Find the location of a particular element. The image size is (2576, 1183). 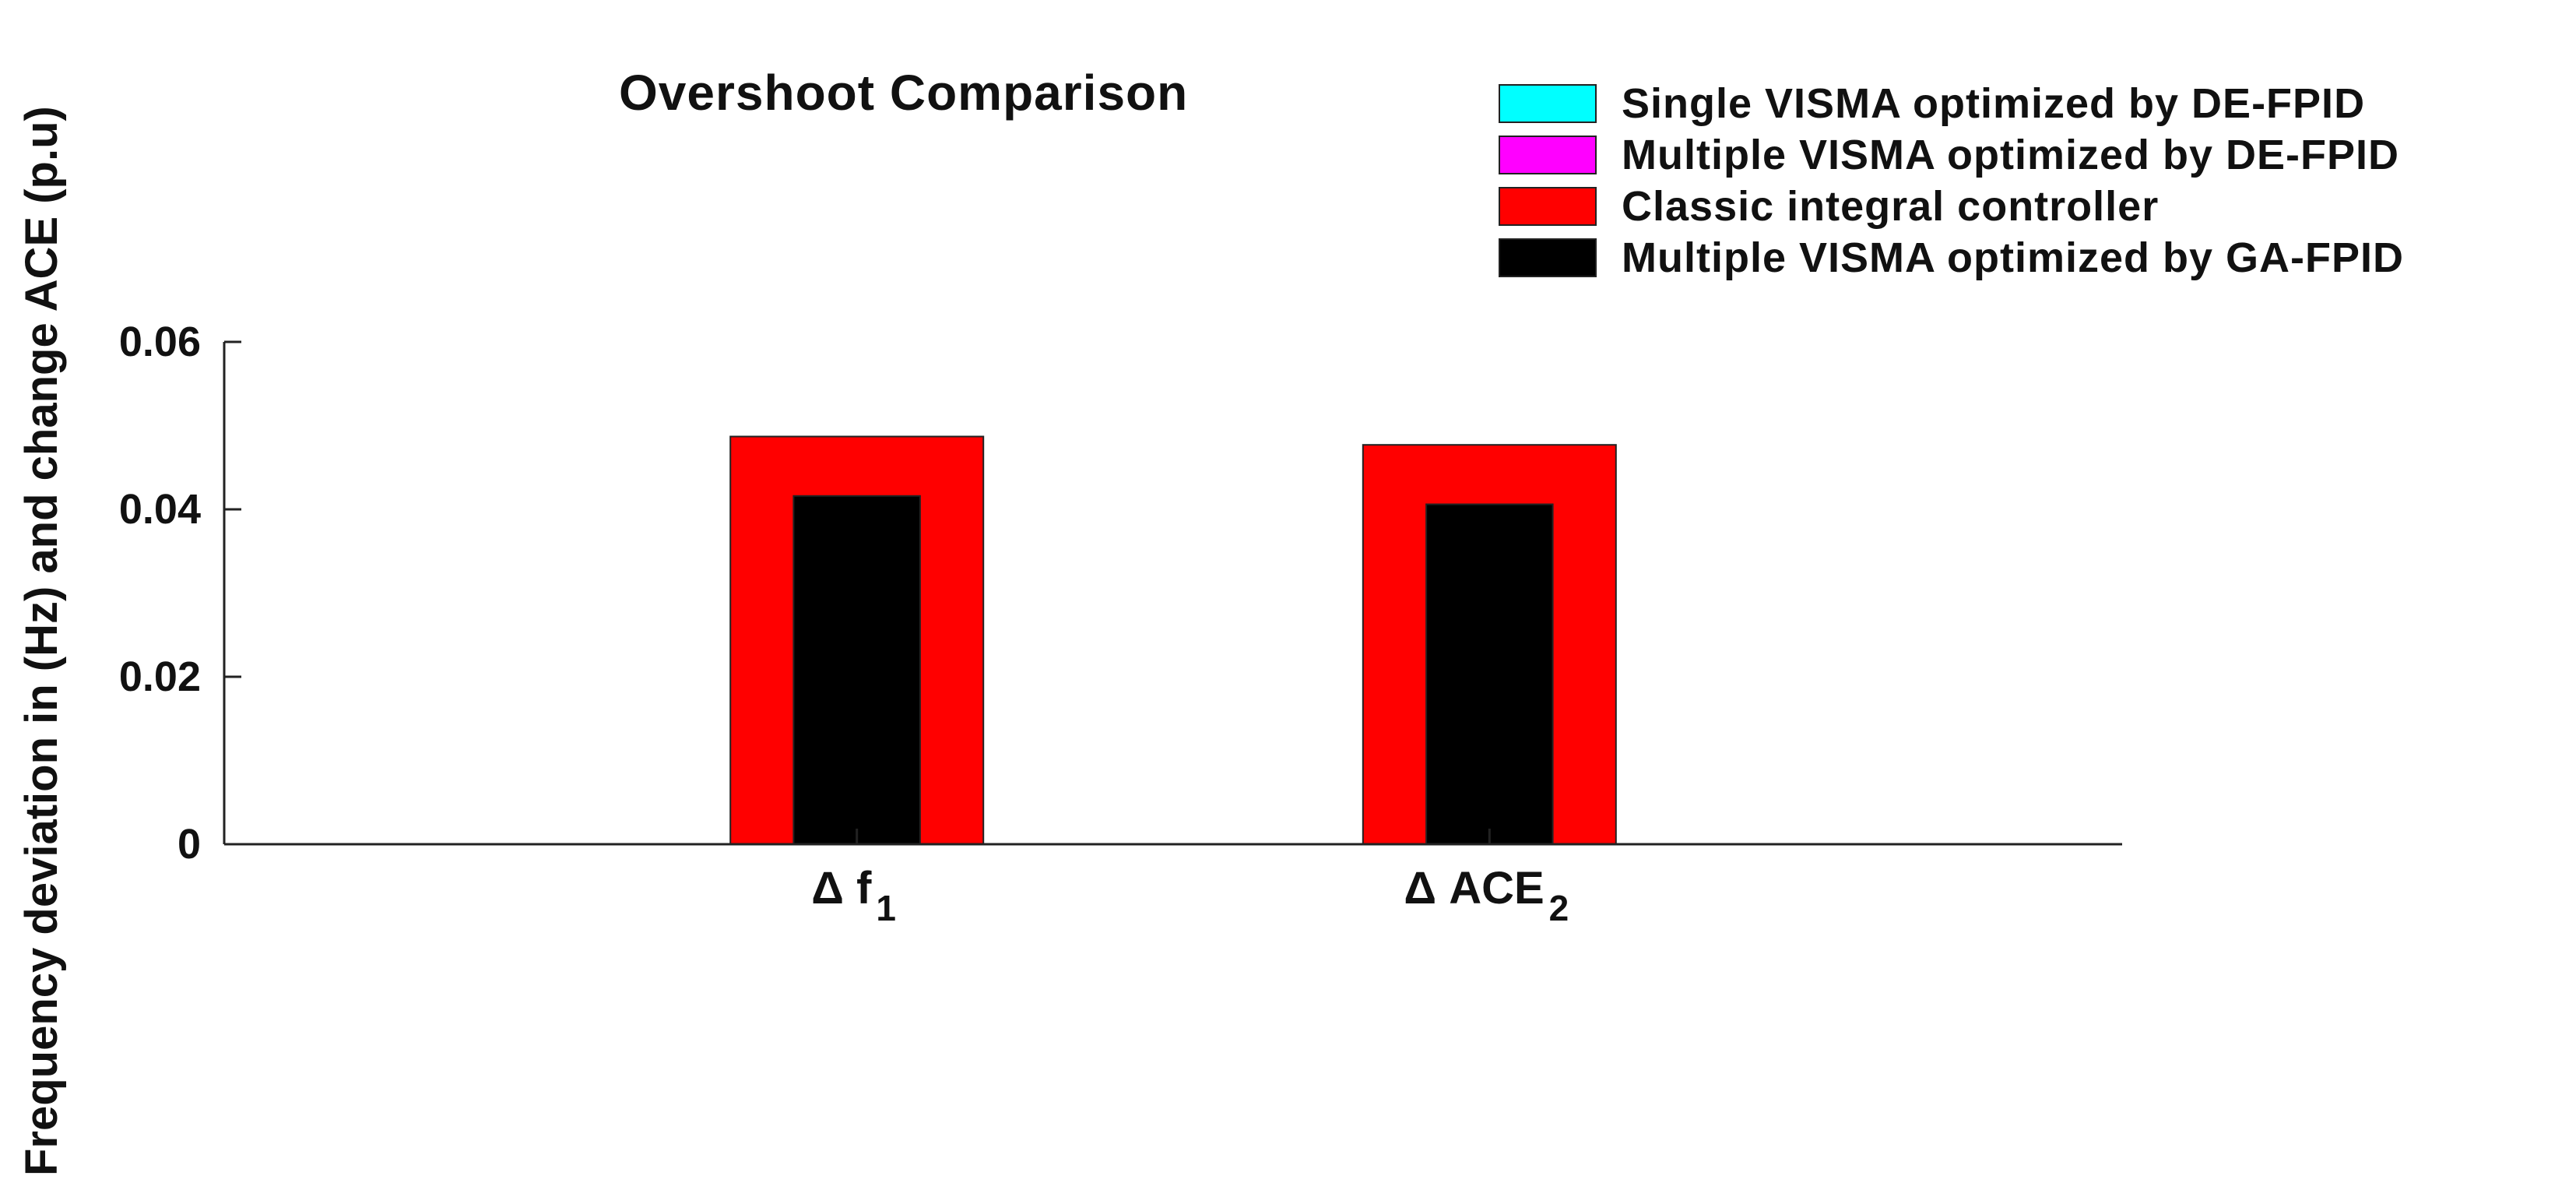

x-tick-label: Δ ACE 2 is located at coordinates (1486, 895).